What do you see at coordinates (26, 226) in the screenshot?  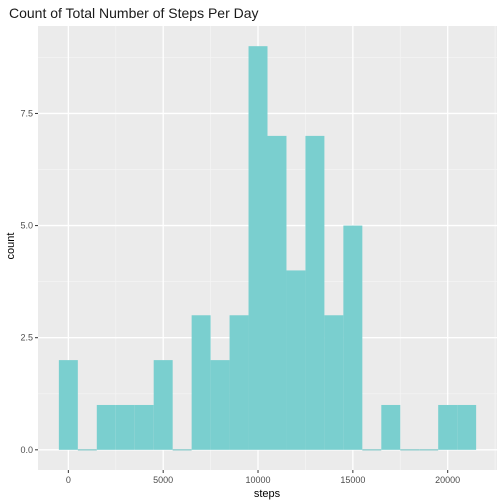 I see `y-tick-label: 5.0` at bounding box center [26, 226].